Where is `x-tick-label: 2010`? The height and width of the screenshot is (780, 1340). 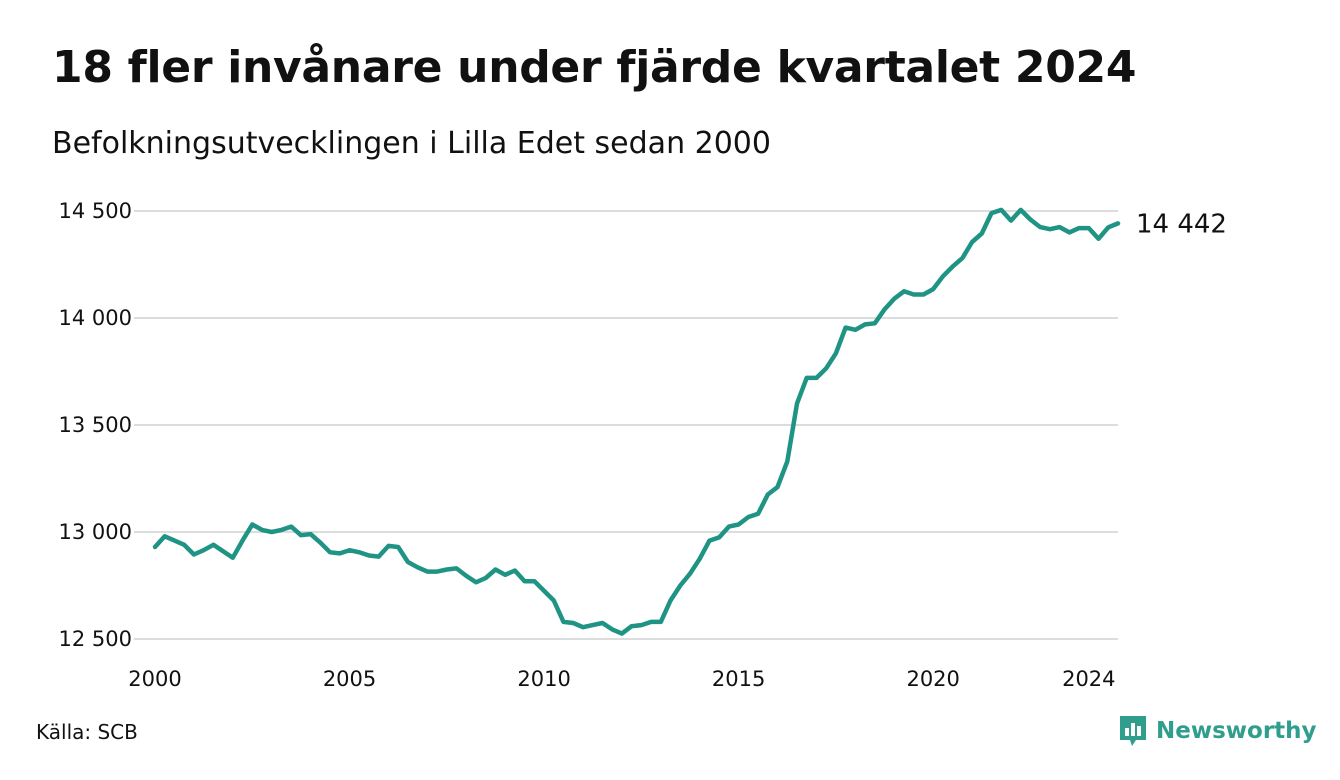
x-tick-label: 2010 is located at coordinates (543, 679).